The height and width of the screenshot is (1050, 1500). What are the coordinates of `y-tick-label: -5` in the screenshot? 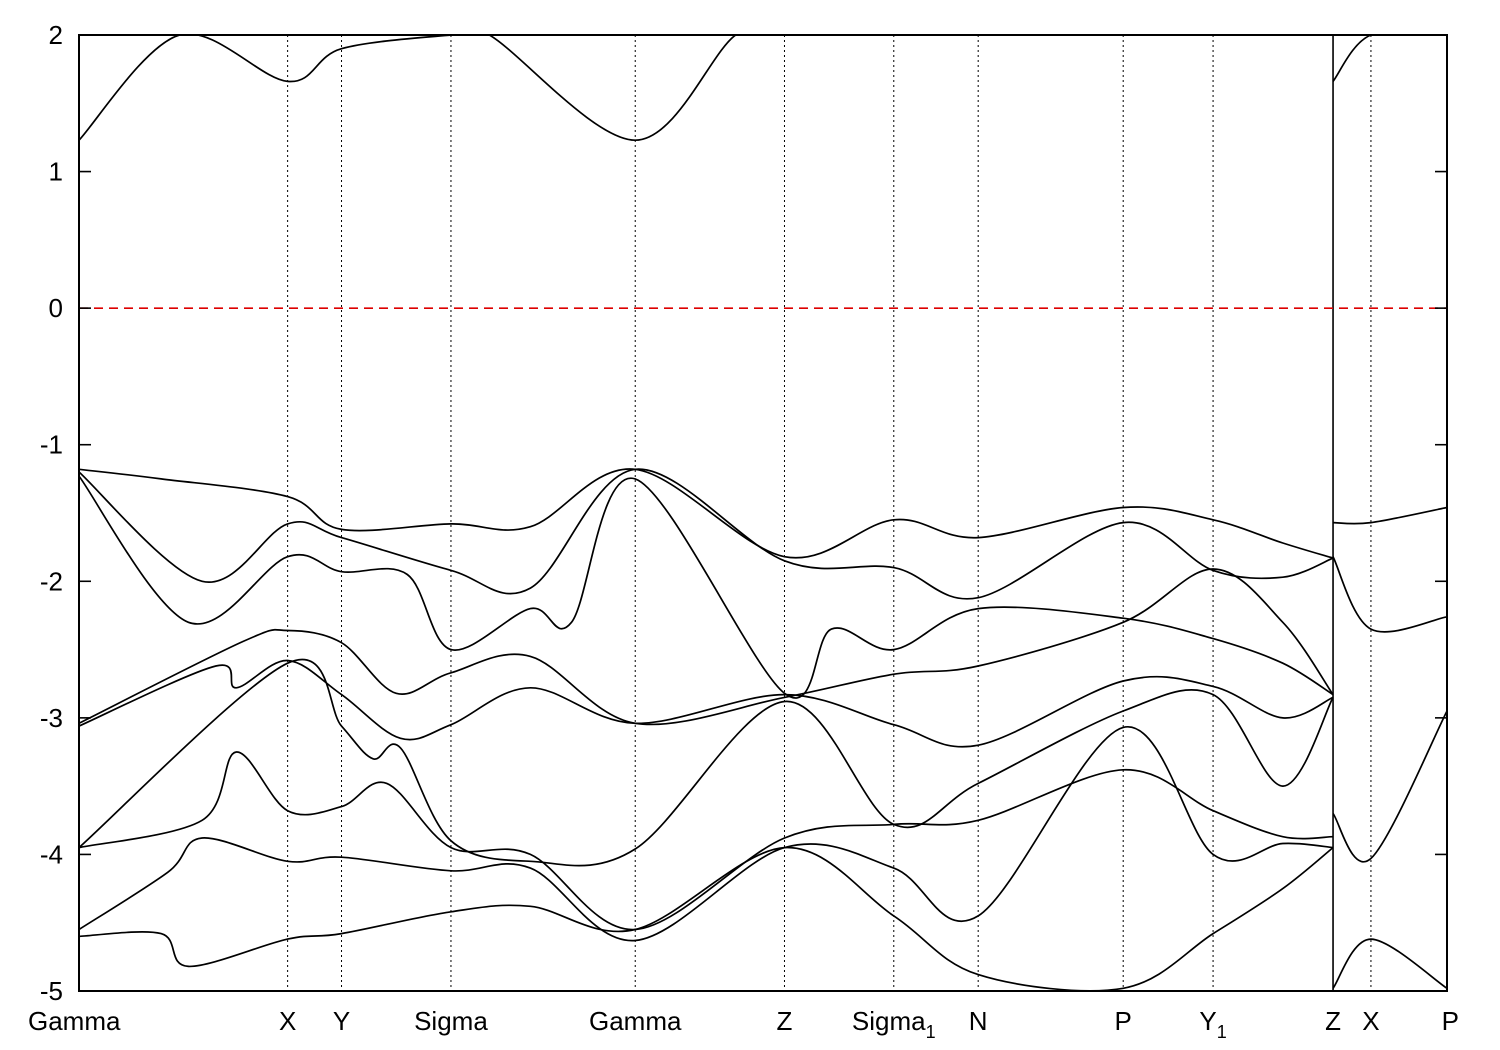 It's located at (51, 991).